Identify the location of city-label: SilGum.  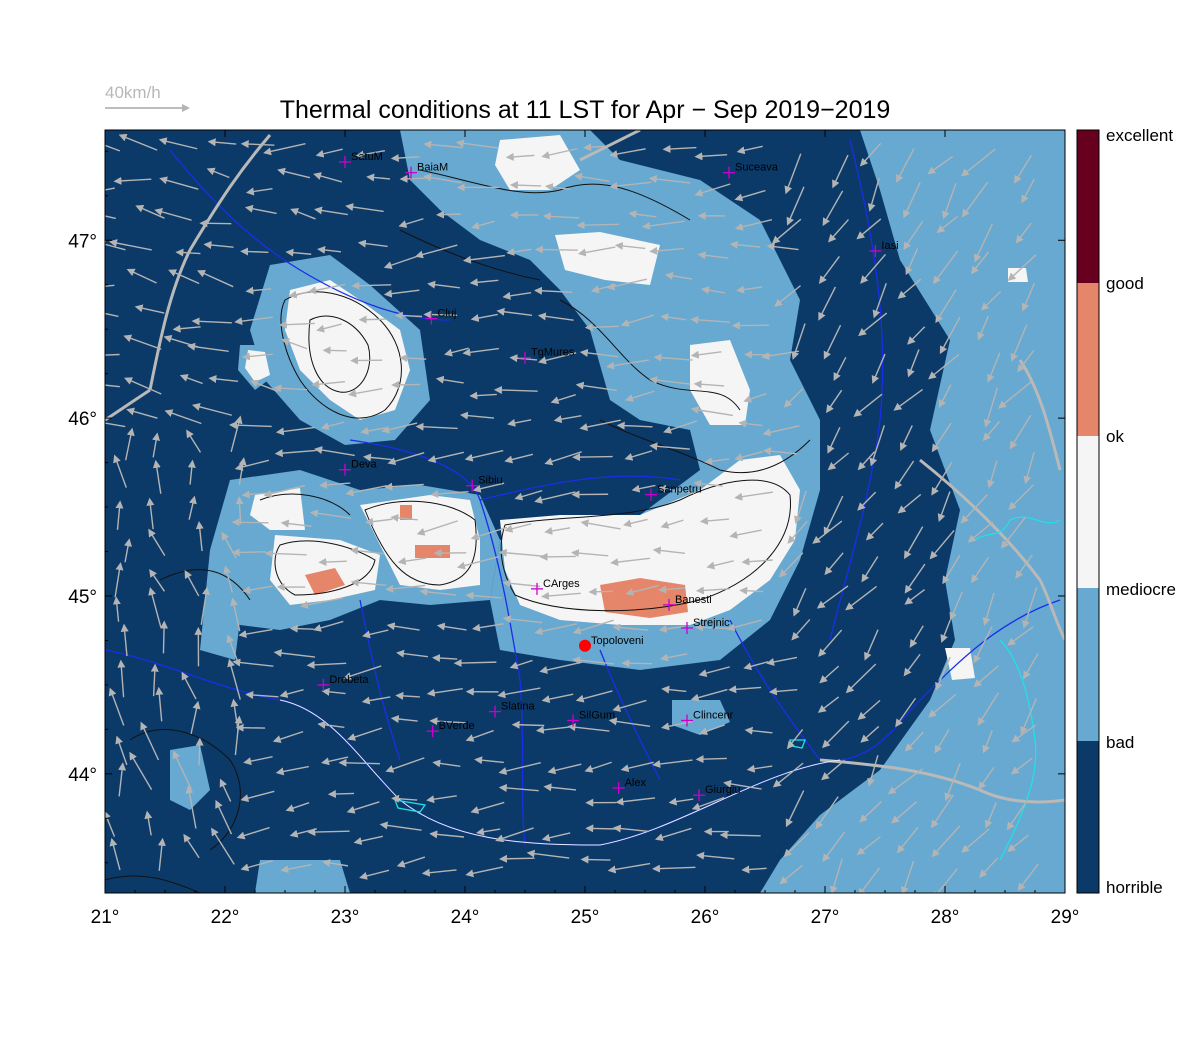
(597, 715).